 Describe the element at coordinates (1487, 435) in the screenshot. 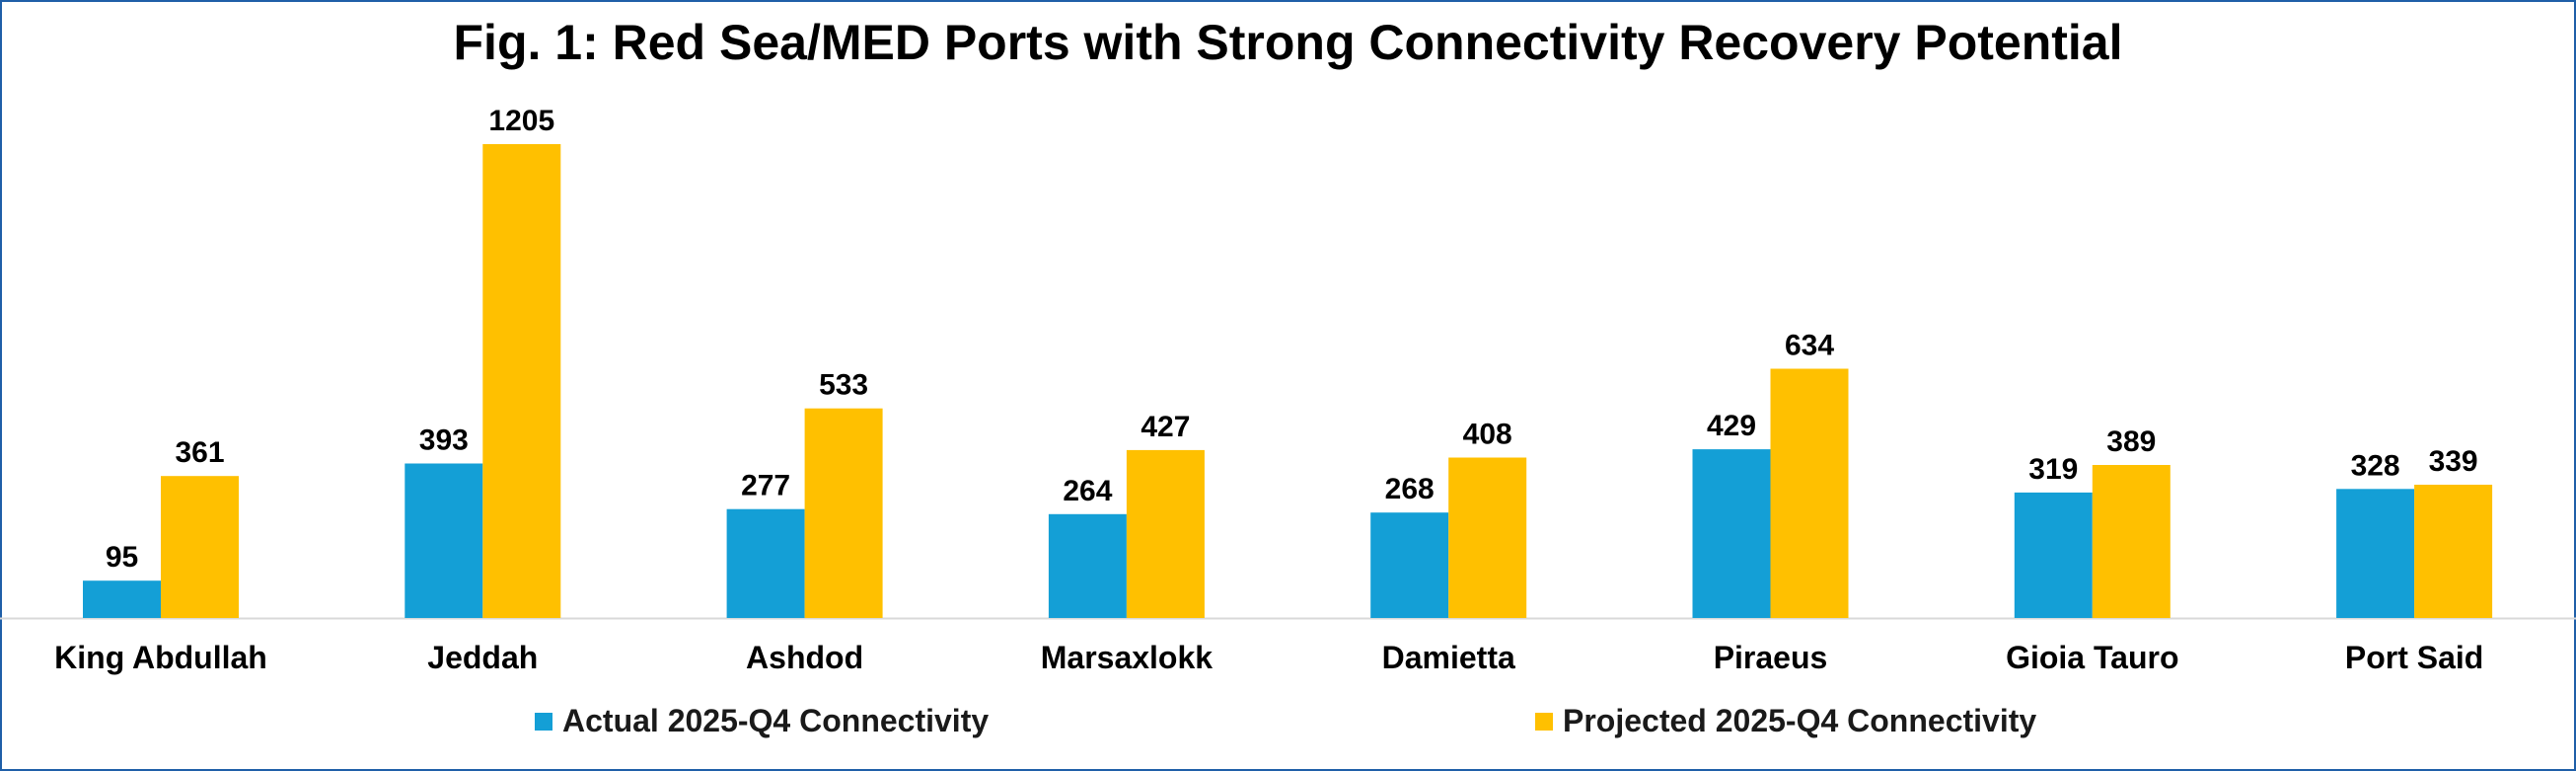

I see `data-label-projected-damietta: 408` at that location.